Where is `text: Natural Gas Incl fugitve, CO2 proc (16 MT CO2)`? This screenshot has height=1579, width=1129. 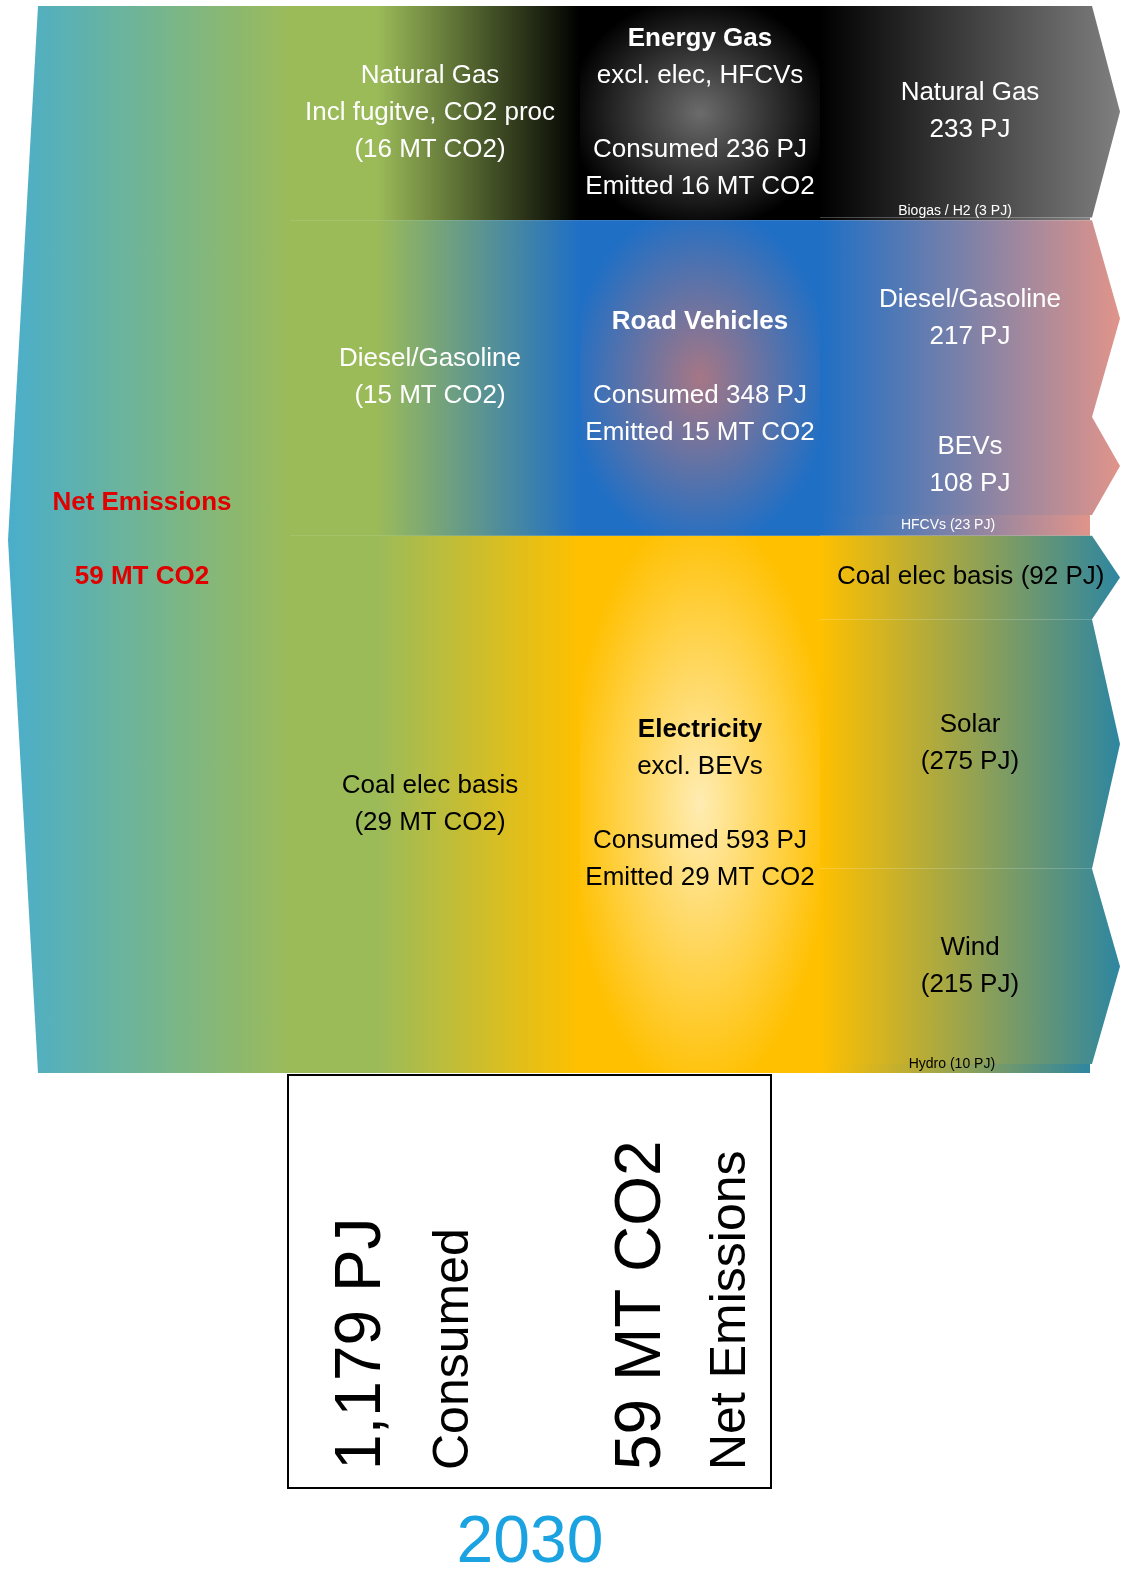 text: Natural Gas Incl fugitve, CO2 proc (16 MT CO2) is located at coordinates (430, 110).